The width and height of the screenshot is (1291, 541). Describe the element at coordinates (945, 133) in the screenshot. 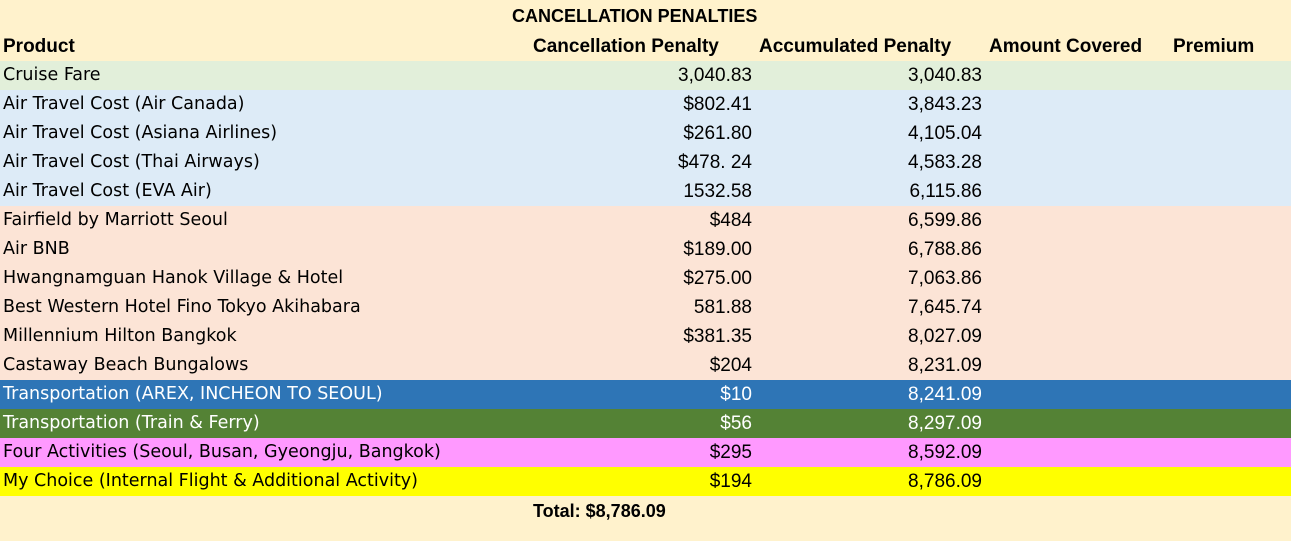

I see `accumulated-penalty-cell: 4,105.04` at that location.